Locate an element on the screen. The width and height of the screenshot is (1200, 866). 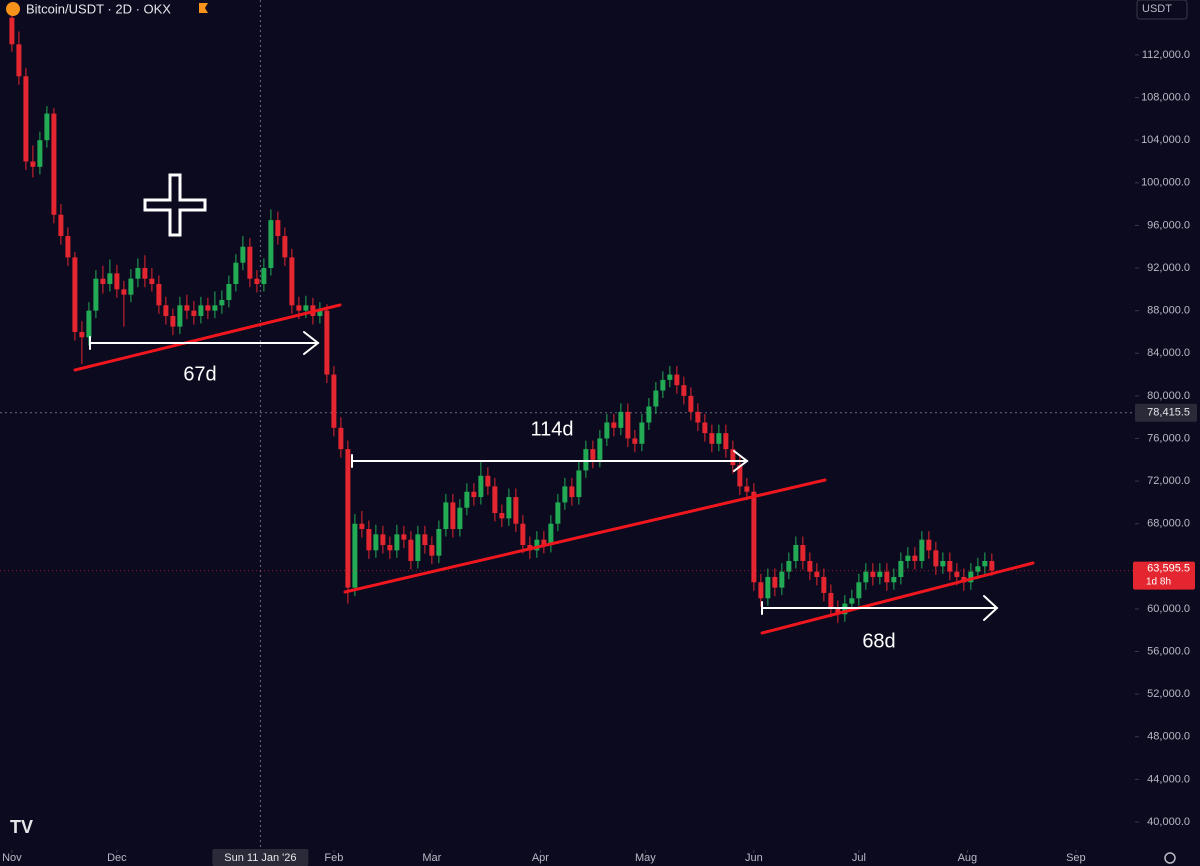
x-tick-label: Nov is located at coordinates (12, 858).